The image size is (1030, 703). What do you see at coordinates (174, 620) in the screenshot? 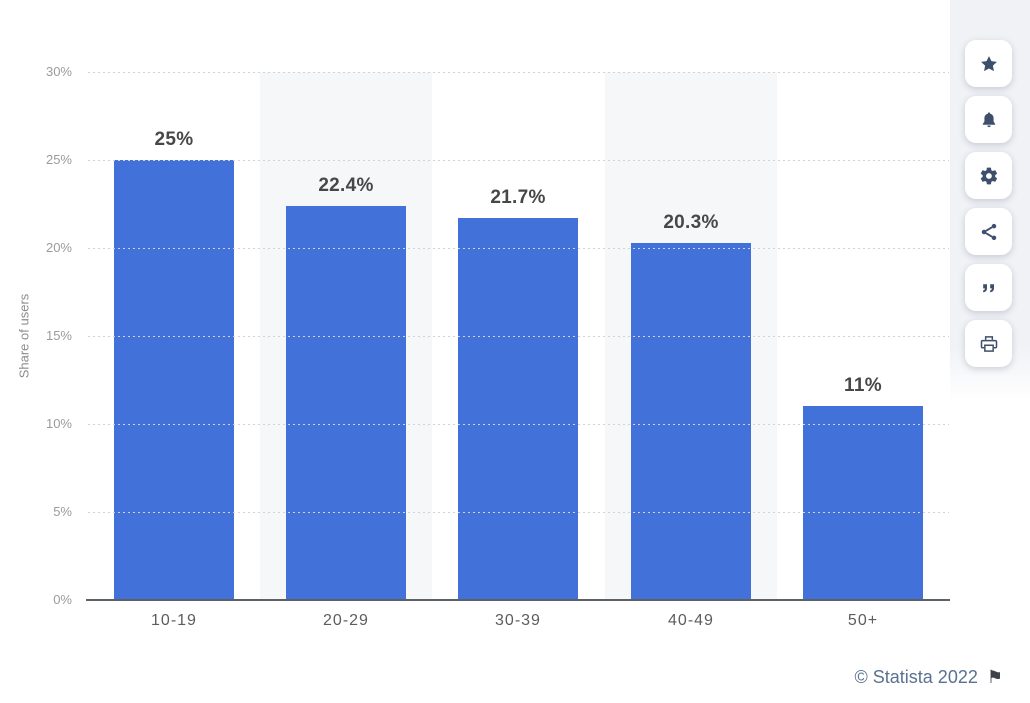
I see `x-tick-label: 10-19` at bounding box center [174, 620].